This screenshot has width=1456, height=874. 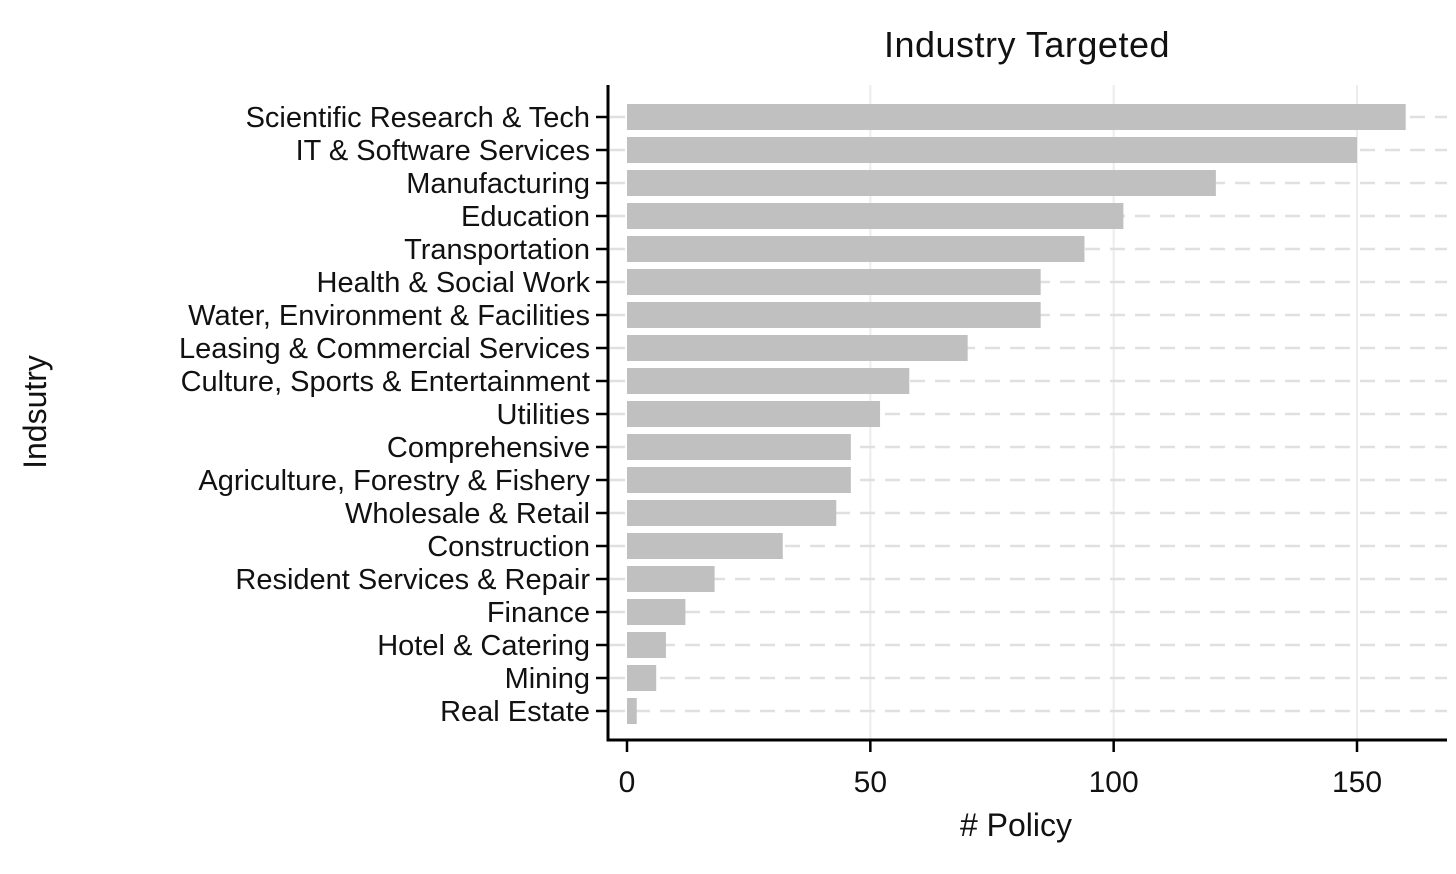 I want to click on category-label: Utilities, so click(x=543, y=415).